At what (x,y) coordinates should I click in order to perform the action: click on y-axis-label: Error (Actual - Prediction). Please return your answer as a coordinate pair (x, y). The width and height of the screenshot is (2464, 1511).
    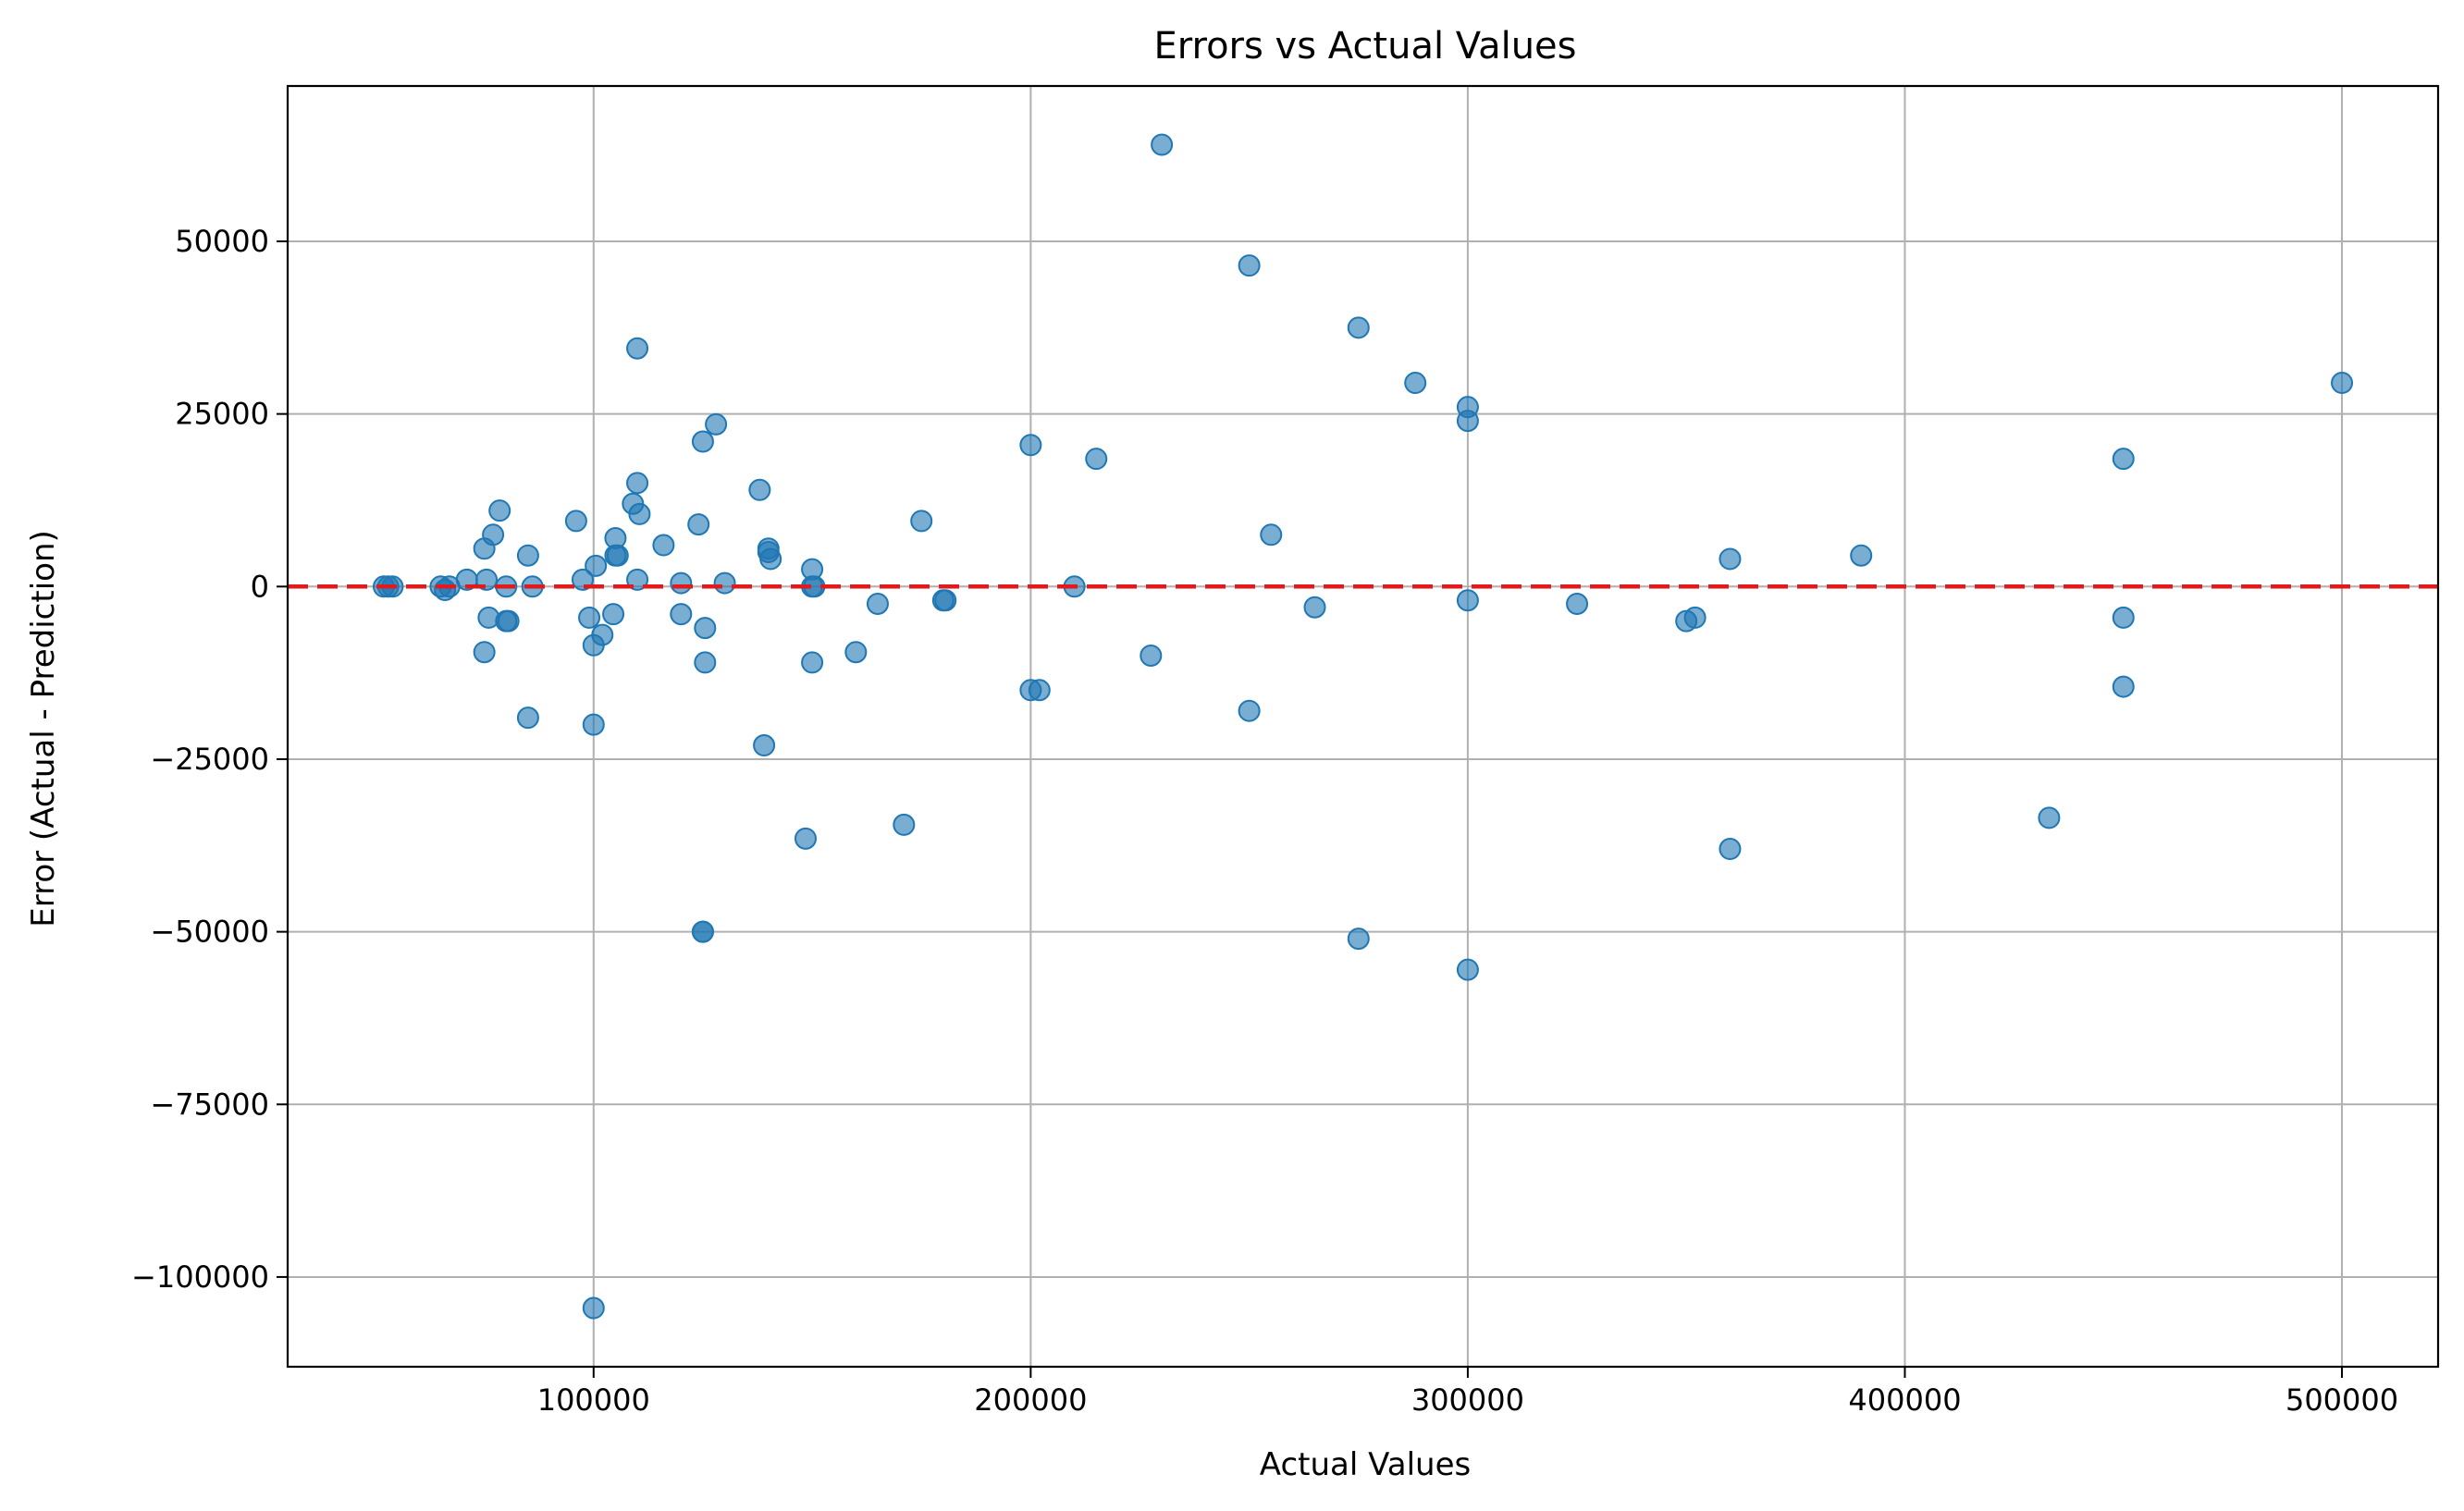
    Looking at the image, I should click on (43, 729).